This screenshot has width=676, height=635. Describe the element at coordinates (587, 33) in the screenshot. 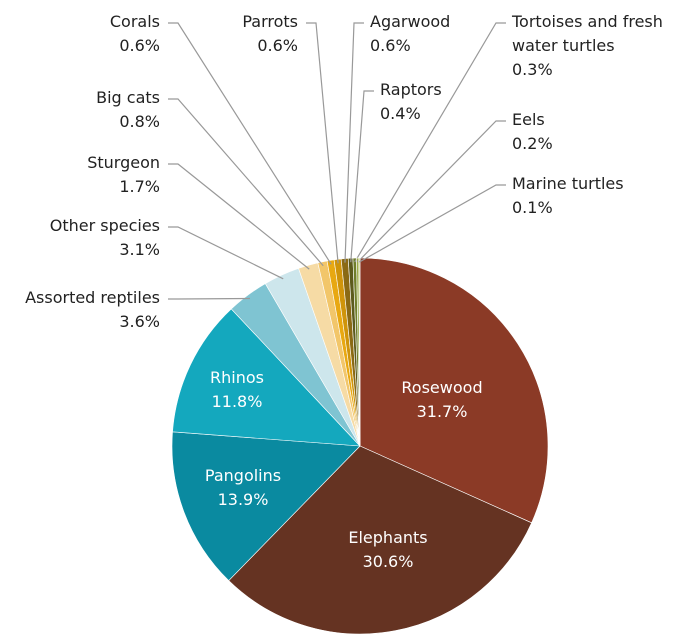

I see `category-label: Tortoises and fresh water turtles` at that location.